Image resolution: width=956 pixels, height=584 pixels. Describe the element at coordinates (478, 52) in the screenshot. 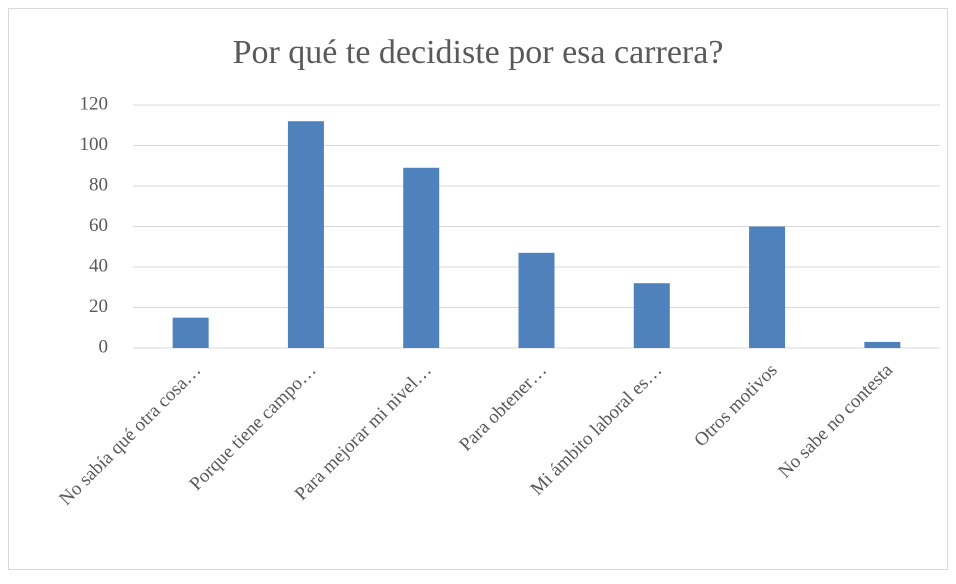

I see `chart-title: Por qué te decidiste por esa carrera?` at that location.